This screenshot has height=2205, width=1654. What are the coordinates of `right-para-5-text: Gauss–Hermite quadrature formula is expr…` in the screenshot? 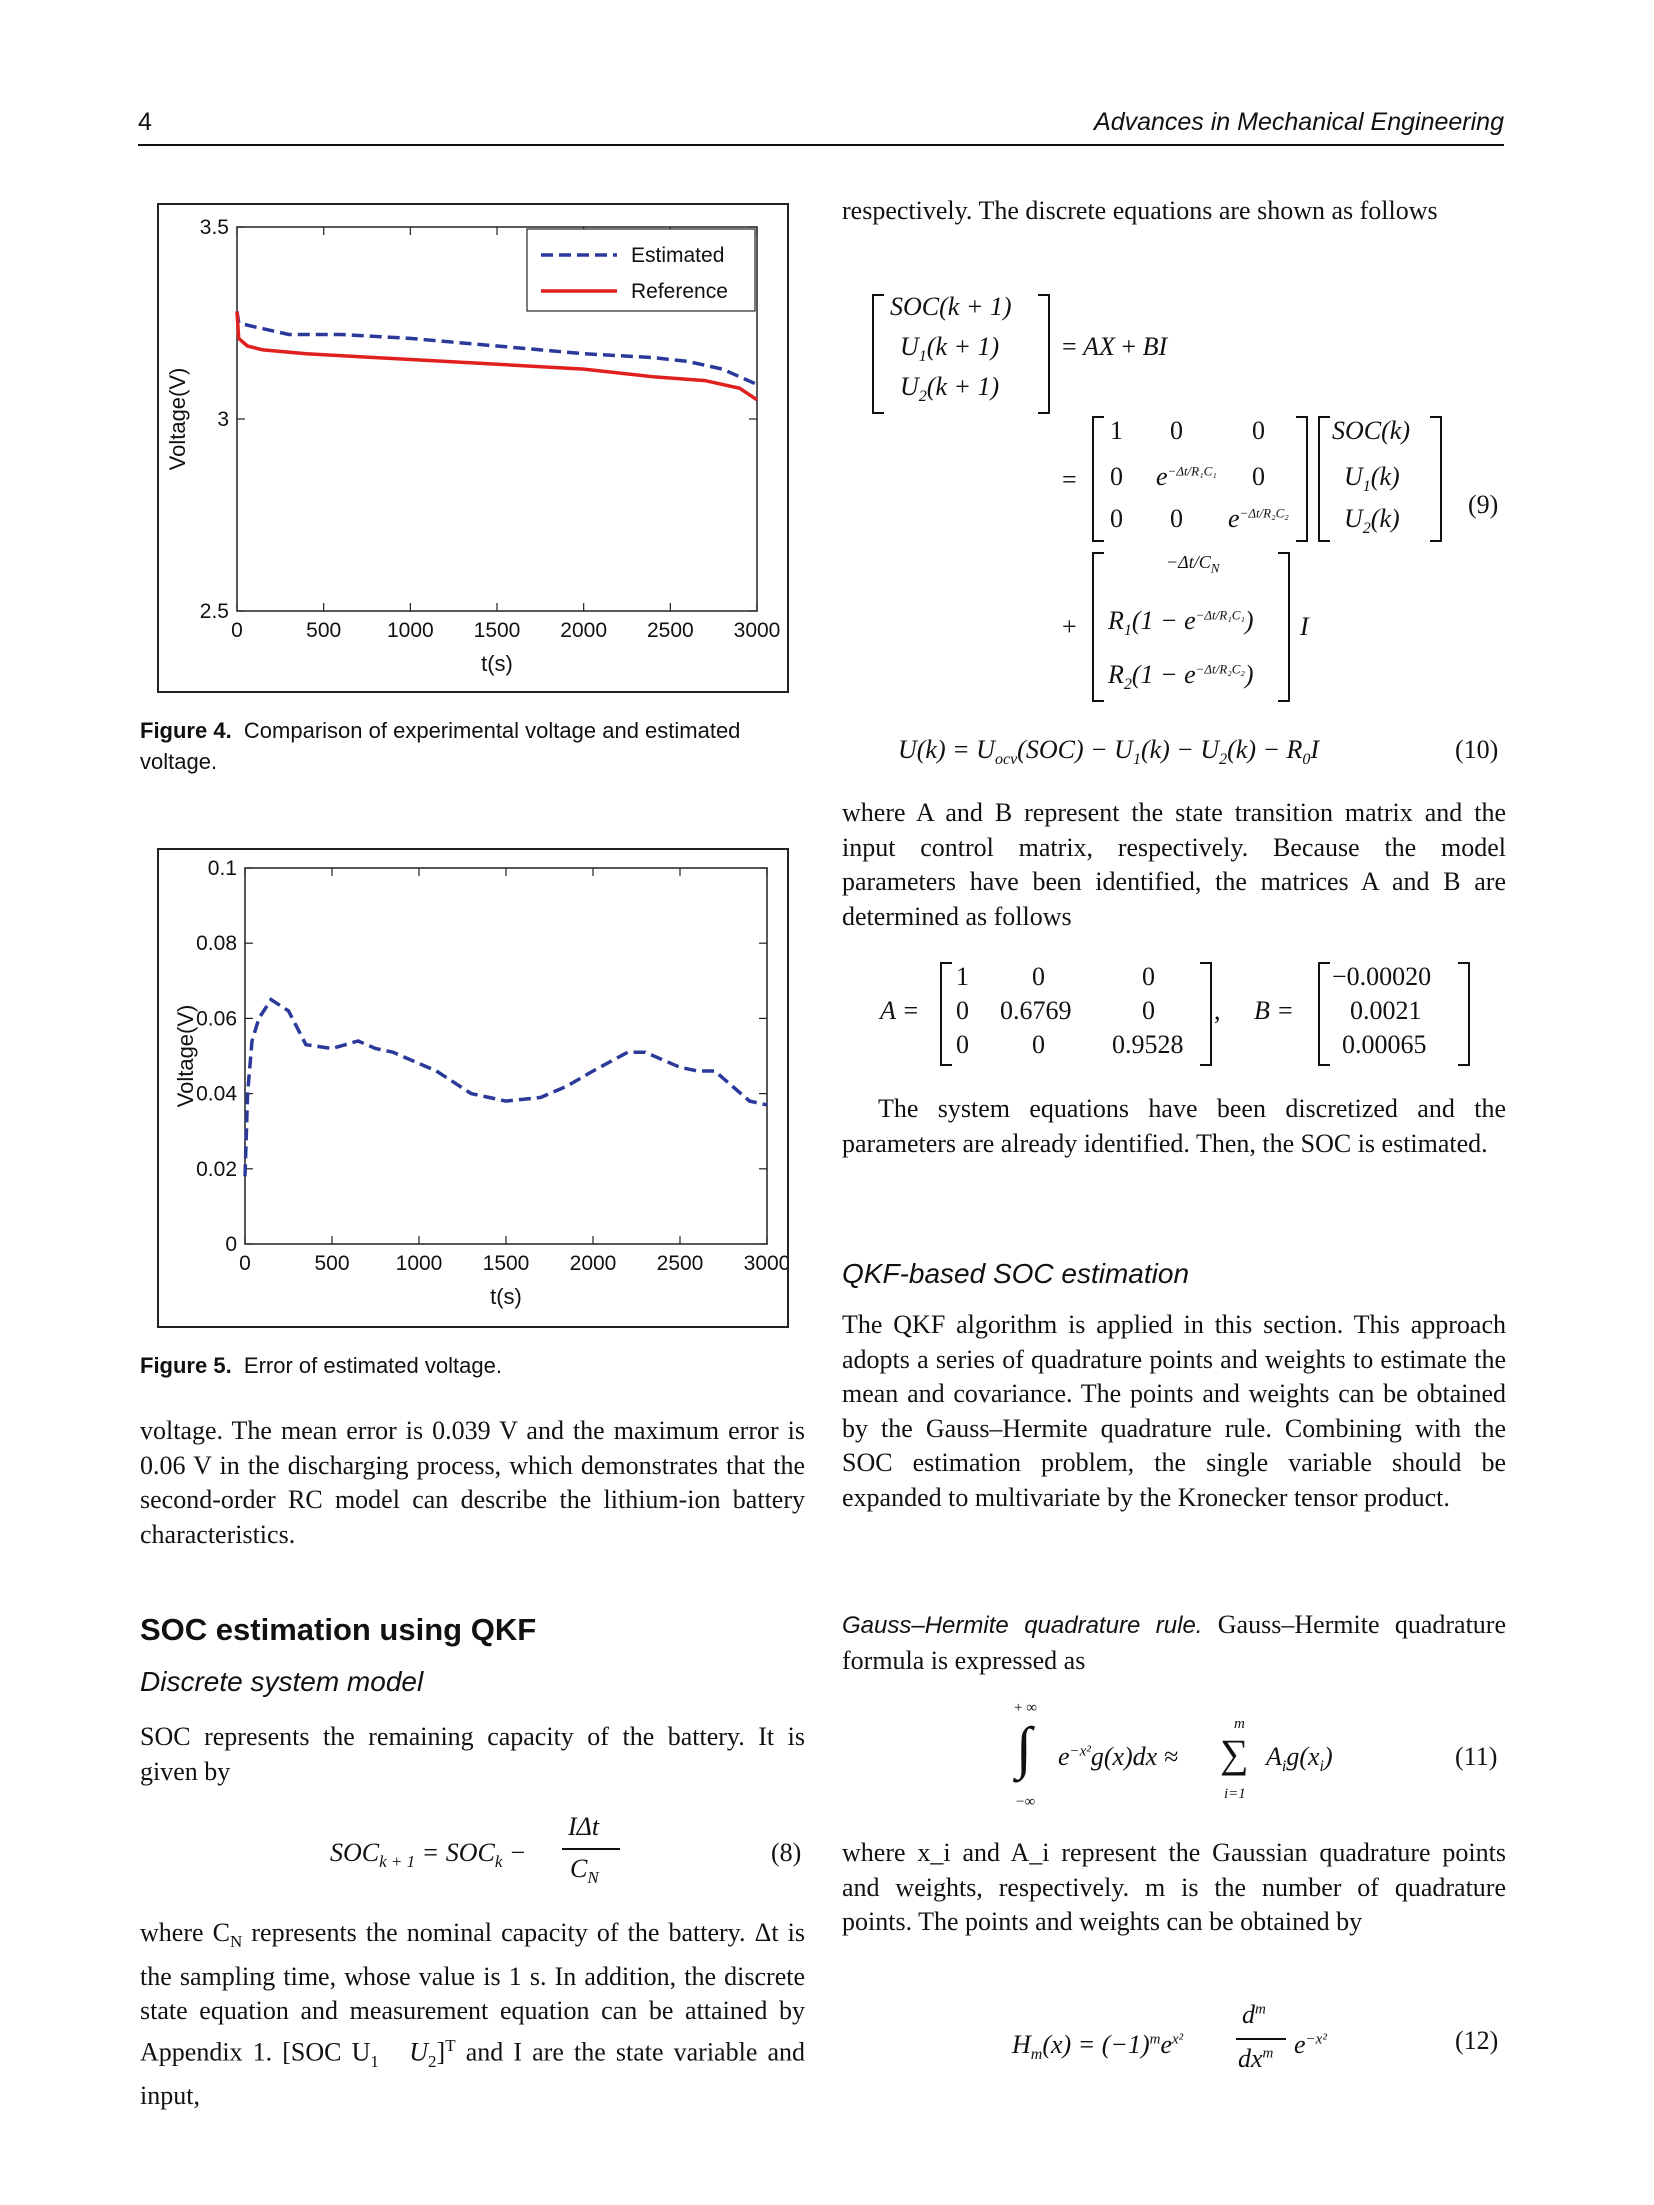 It's located at (1174, 1642).